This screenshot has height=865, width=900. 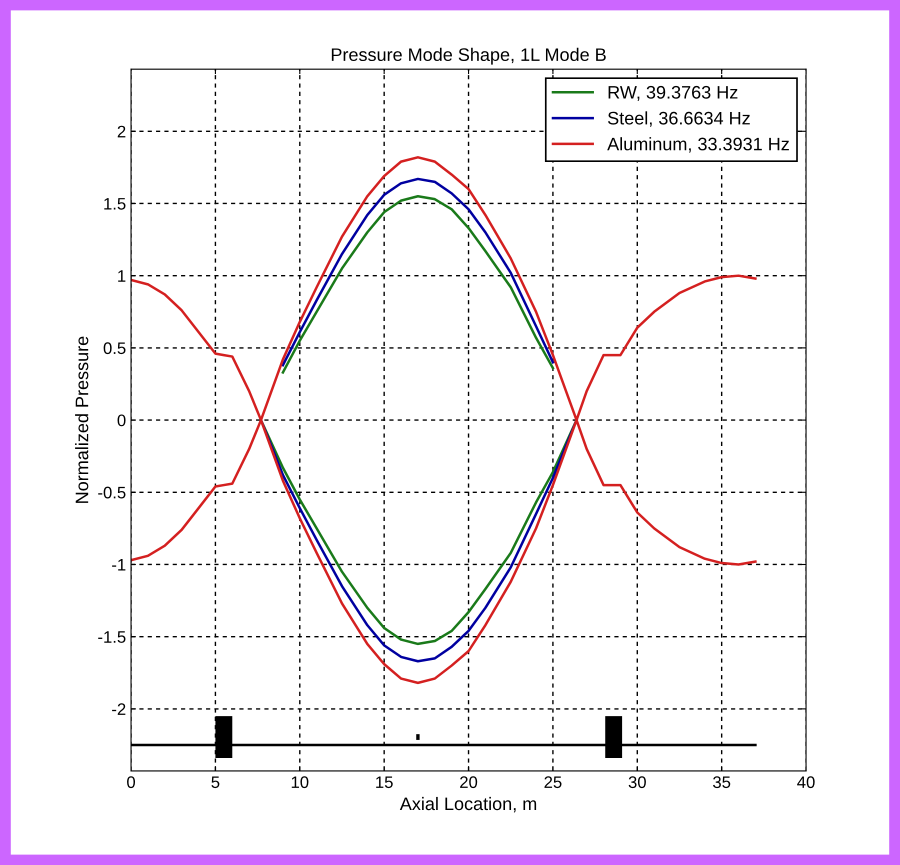 What do you see at coordinates (81, 419) in the screenshot?
I see `y-axis-title: Normalized Pressure` at bounding box center [81, 419].